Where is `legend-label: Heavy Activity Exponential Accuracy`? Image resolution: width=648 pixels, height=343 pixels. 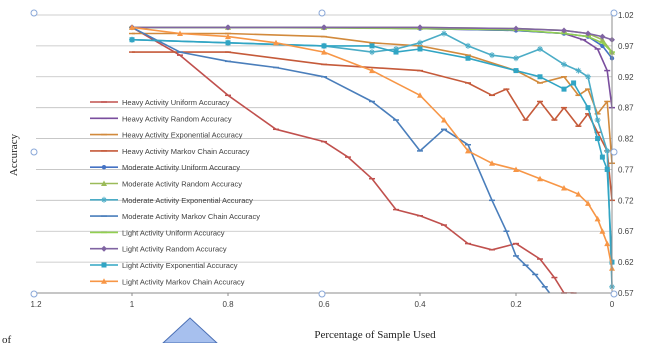
legend-label: Heavy Activity Exponential Accuracy is located at coordinates (182, 135).